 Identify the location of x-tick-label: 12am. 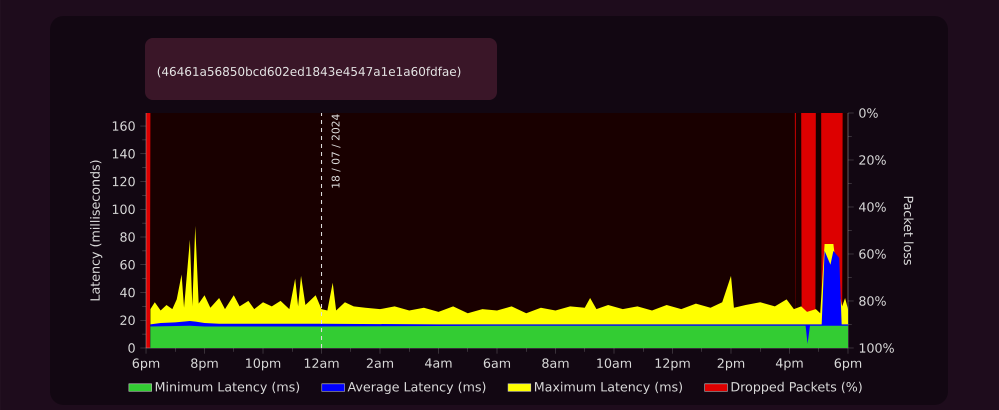
(321, 363).